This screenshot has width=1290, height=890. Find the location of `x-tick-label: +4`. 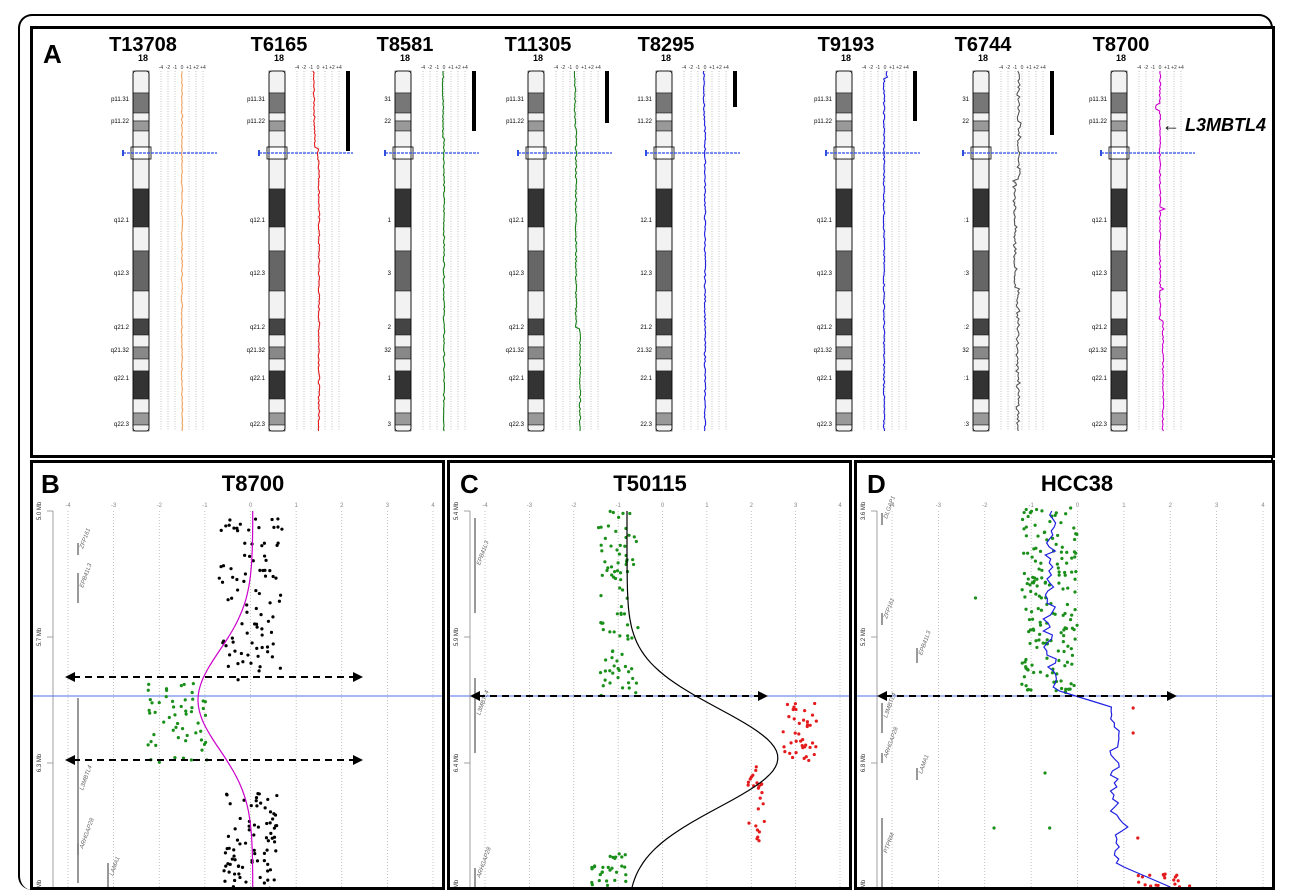

x-tick-label: +4 is located at coordinates (726, 68).